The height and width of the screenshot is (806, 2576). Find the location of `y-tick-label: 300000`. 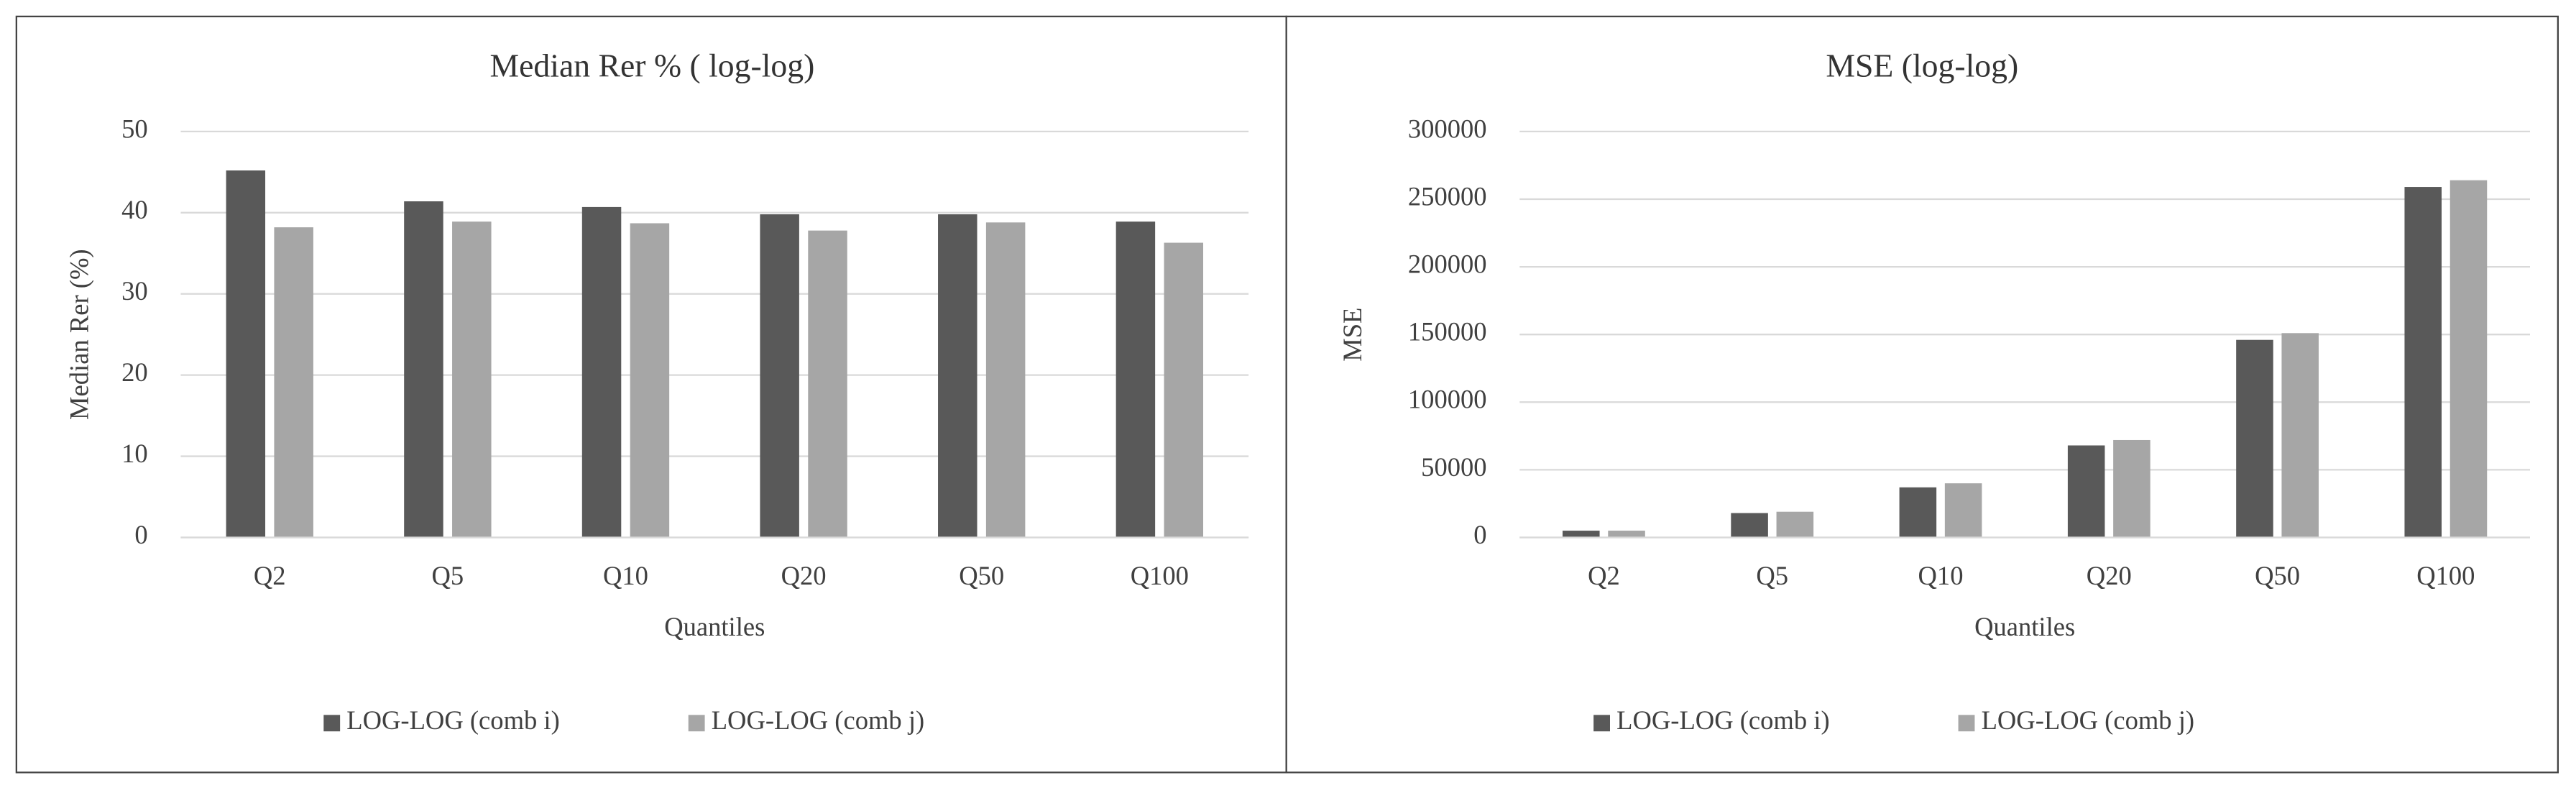

y-tick-label: 300000 is located at coordinates (1447, 128).